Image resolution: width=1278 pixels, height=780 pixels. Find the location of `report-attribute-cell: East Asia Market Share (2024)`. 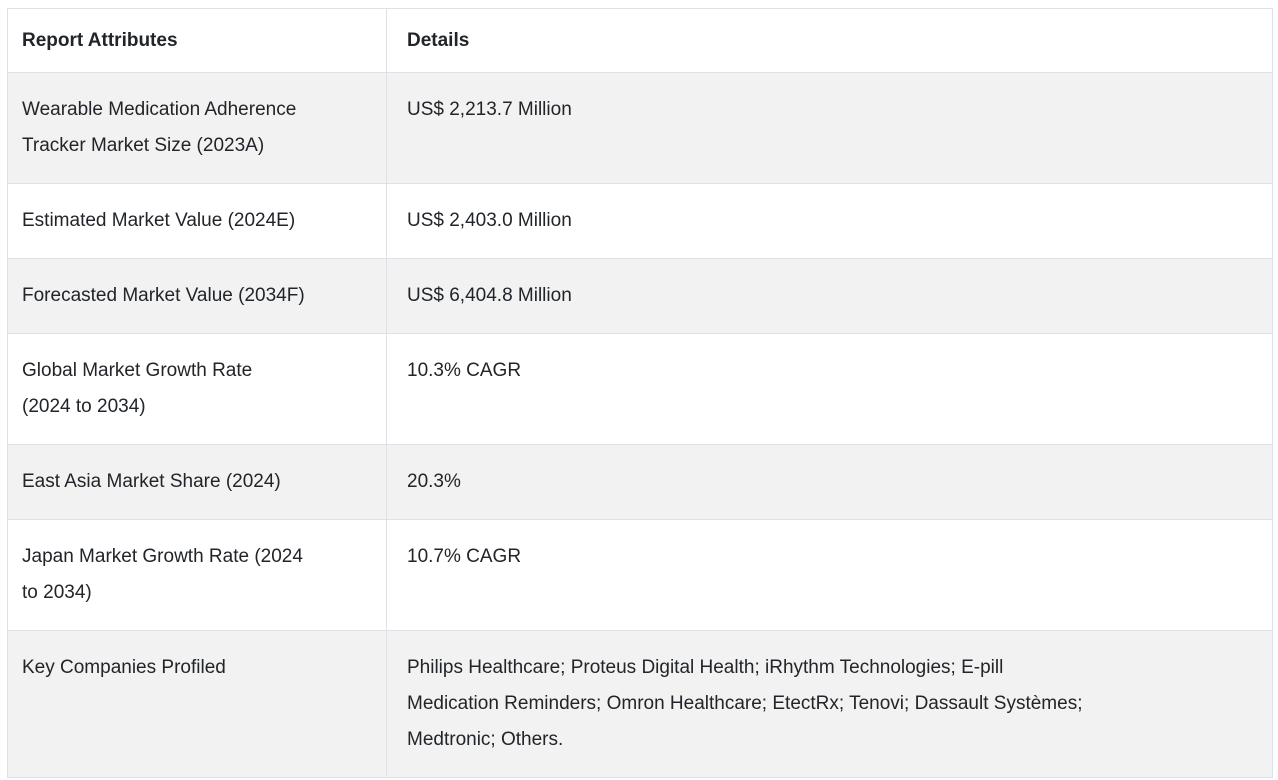

report-attribute-cell: East Asia Market Share (2024) is located at coordinates (197, 482).